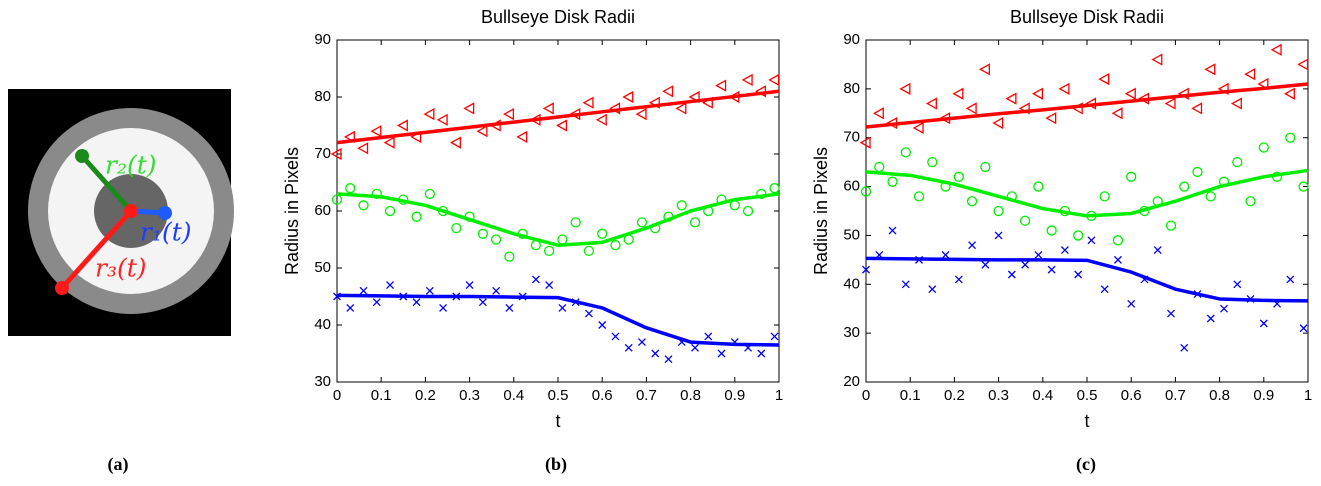 Image resolution: width=1321 pixels, height=486 pixels. I want to click on panel-label: (c), so click(1086, 464).